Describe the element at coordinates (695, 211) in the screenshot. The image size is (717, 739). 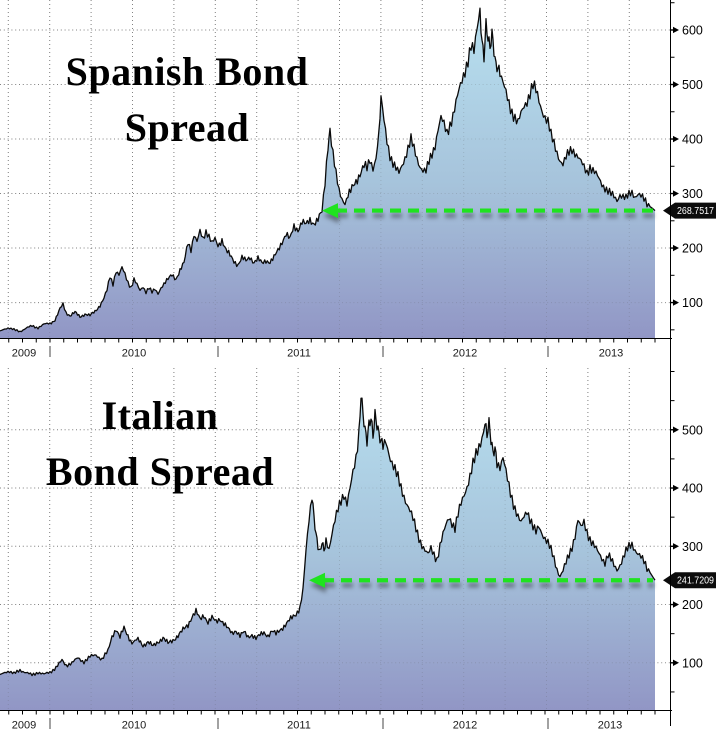
I see `last-value-tag-text: 268.7517` at that location.